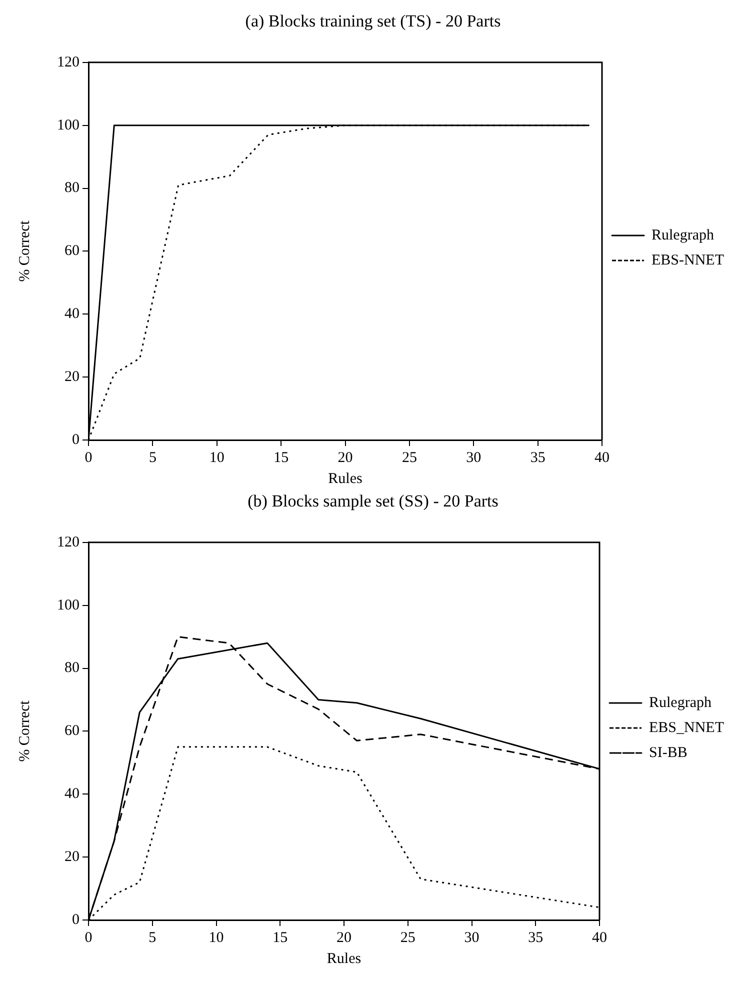  What do you see at coordinates (373, 21) in the screenshot?
I see `chart-title: (a) Blocks training set (TS) - 20 Parts` at bounding box center [373, 21].